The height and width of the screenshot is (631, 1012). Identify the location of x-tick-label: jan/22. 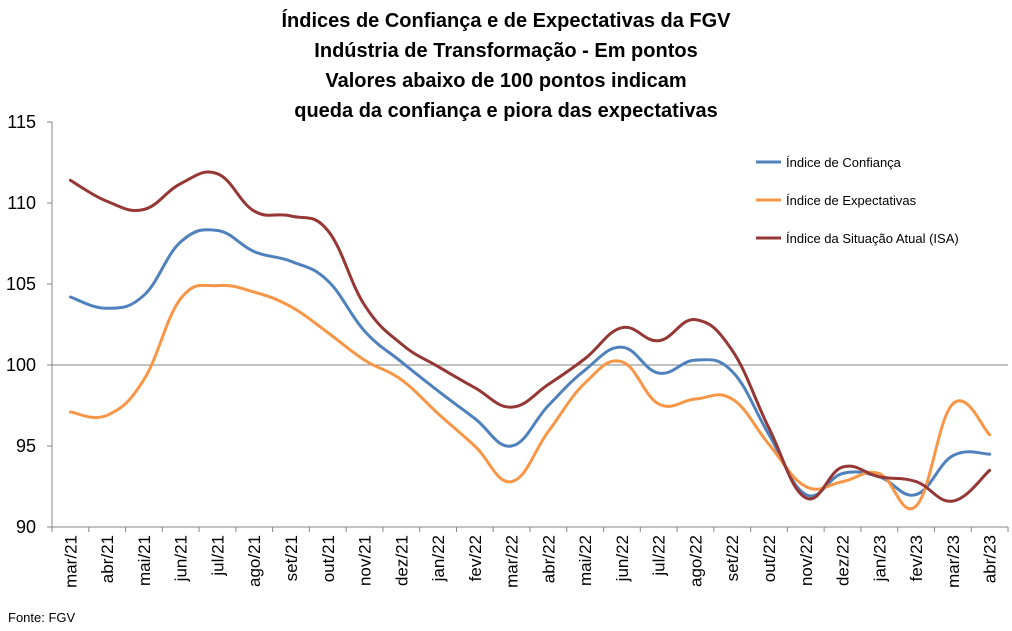
(438, 558).